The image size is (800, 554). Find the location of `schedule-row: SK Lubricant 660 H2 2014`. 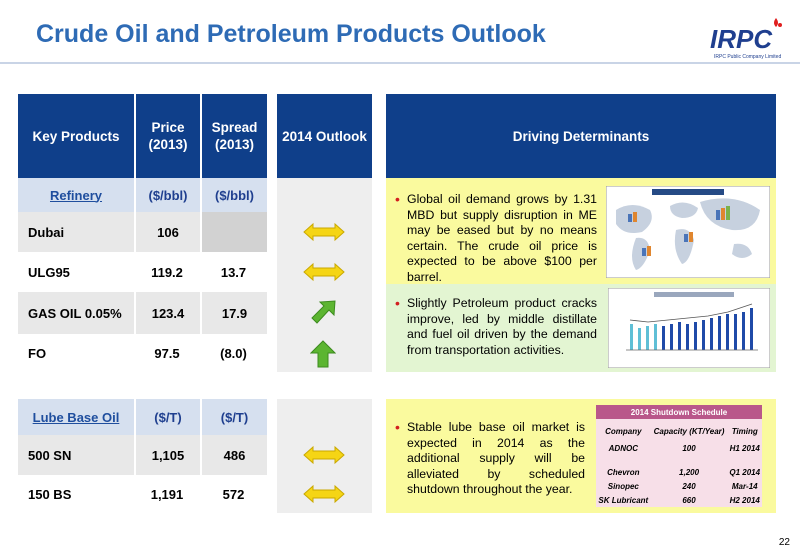

schedule-row: SK Lubricant 660 H2 2014 is located at coordinates (679, 500).